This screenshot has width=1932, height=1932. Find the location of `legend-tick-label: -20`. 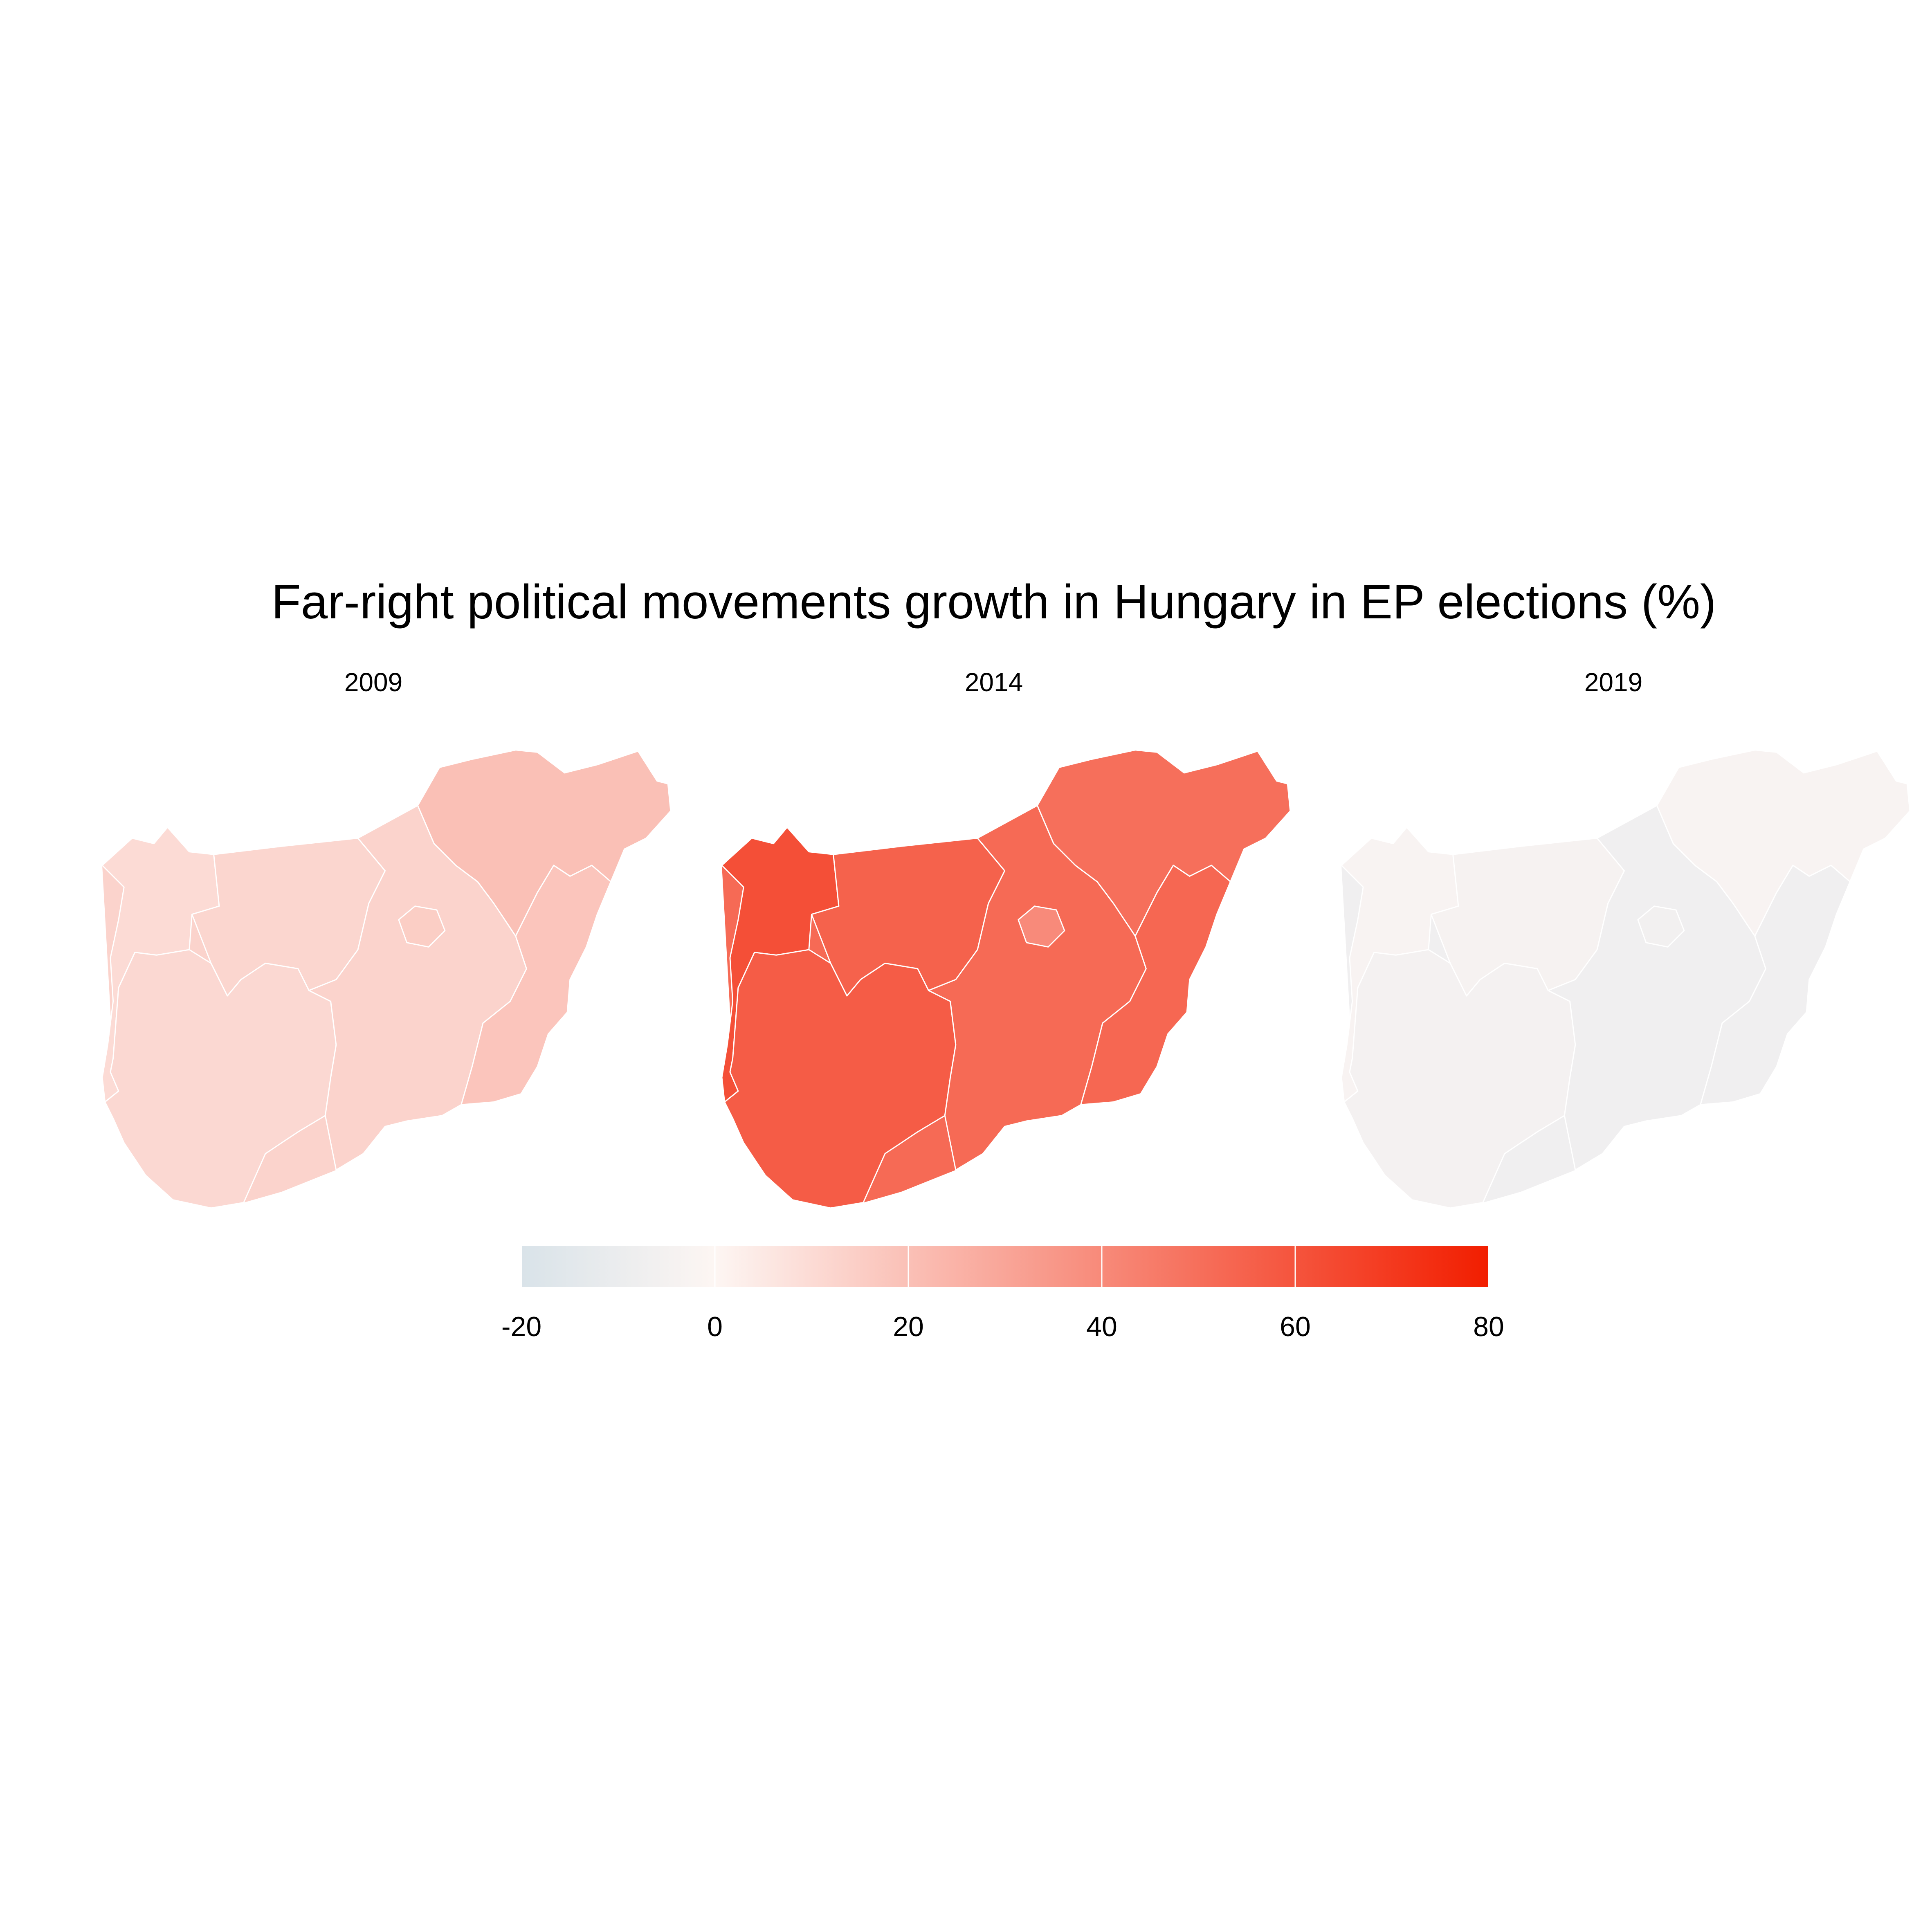

legend-tick-label: -20 is located at coordinates (521, 1327).